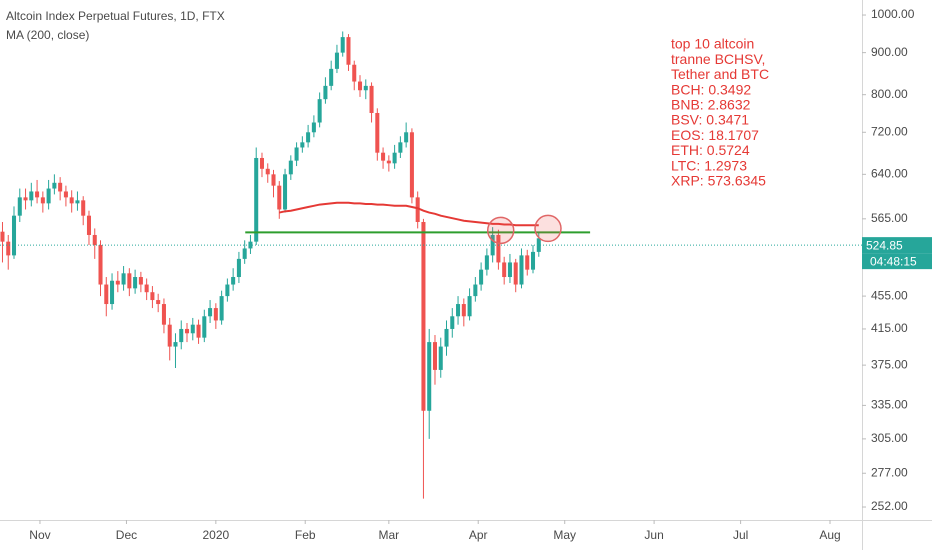 This screenshot has width=932, height=550. I want to click on x-tick-label: Feb, so click(305, 535).